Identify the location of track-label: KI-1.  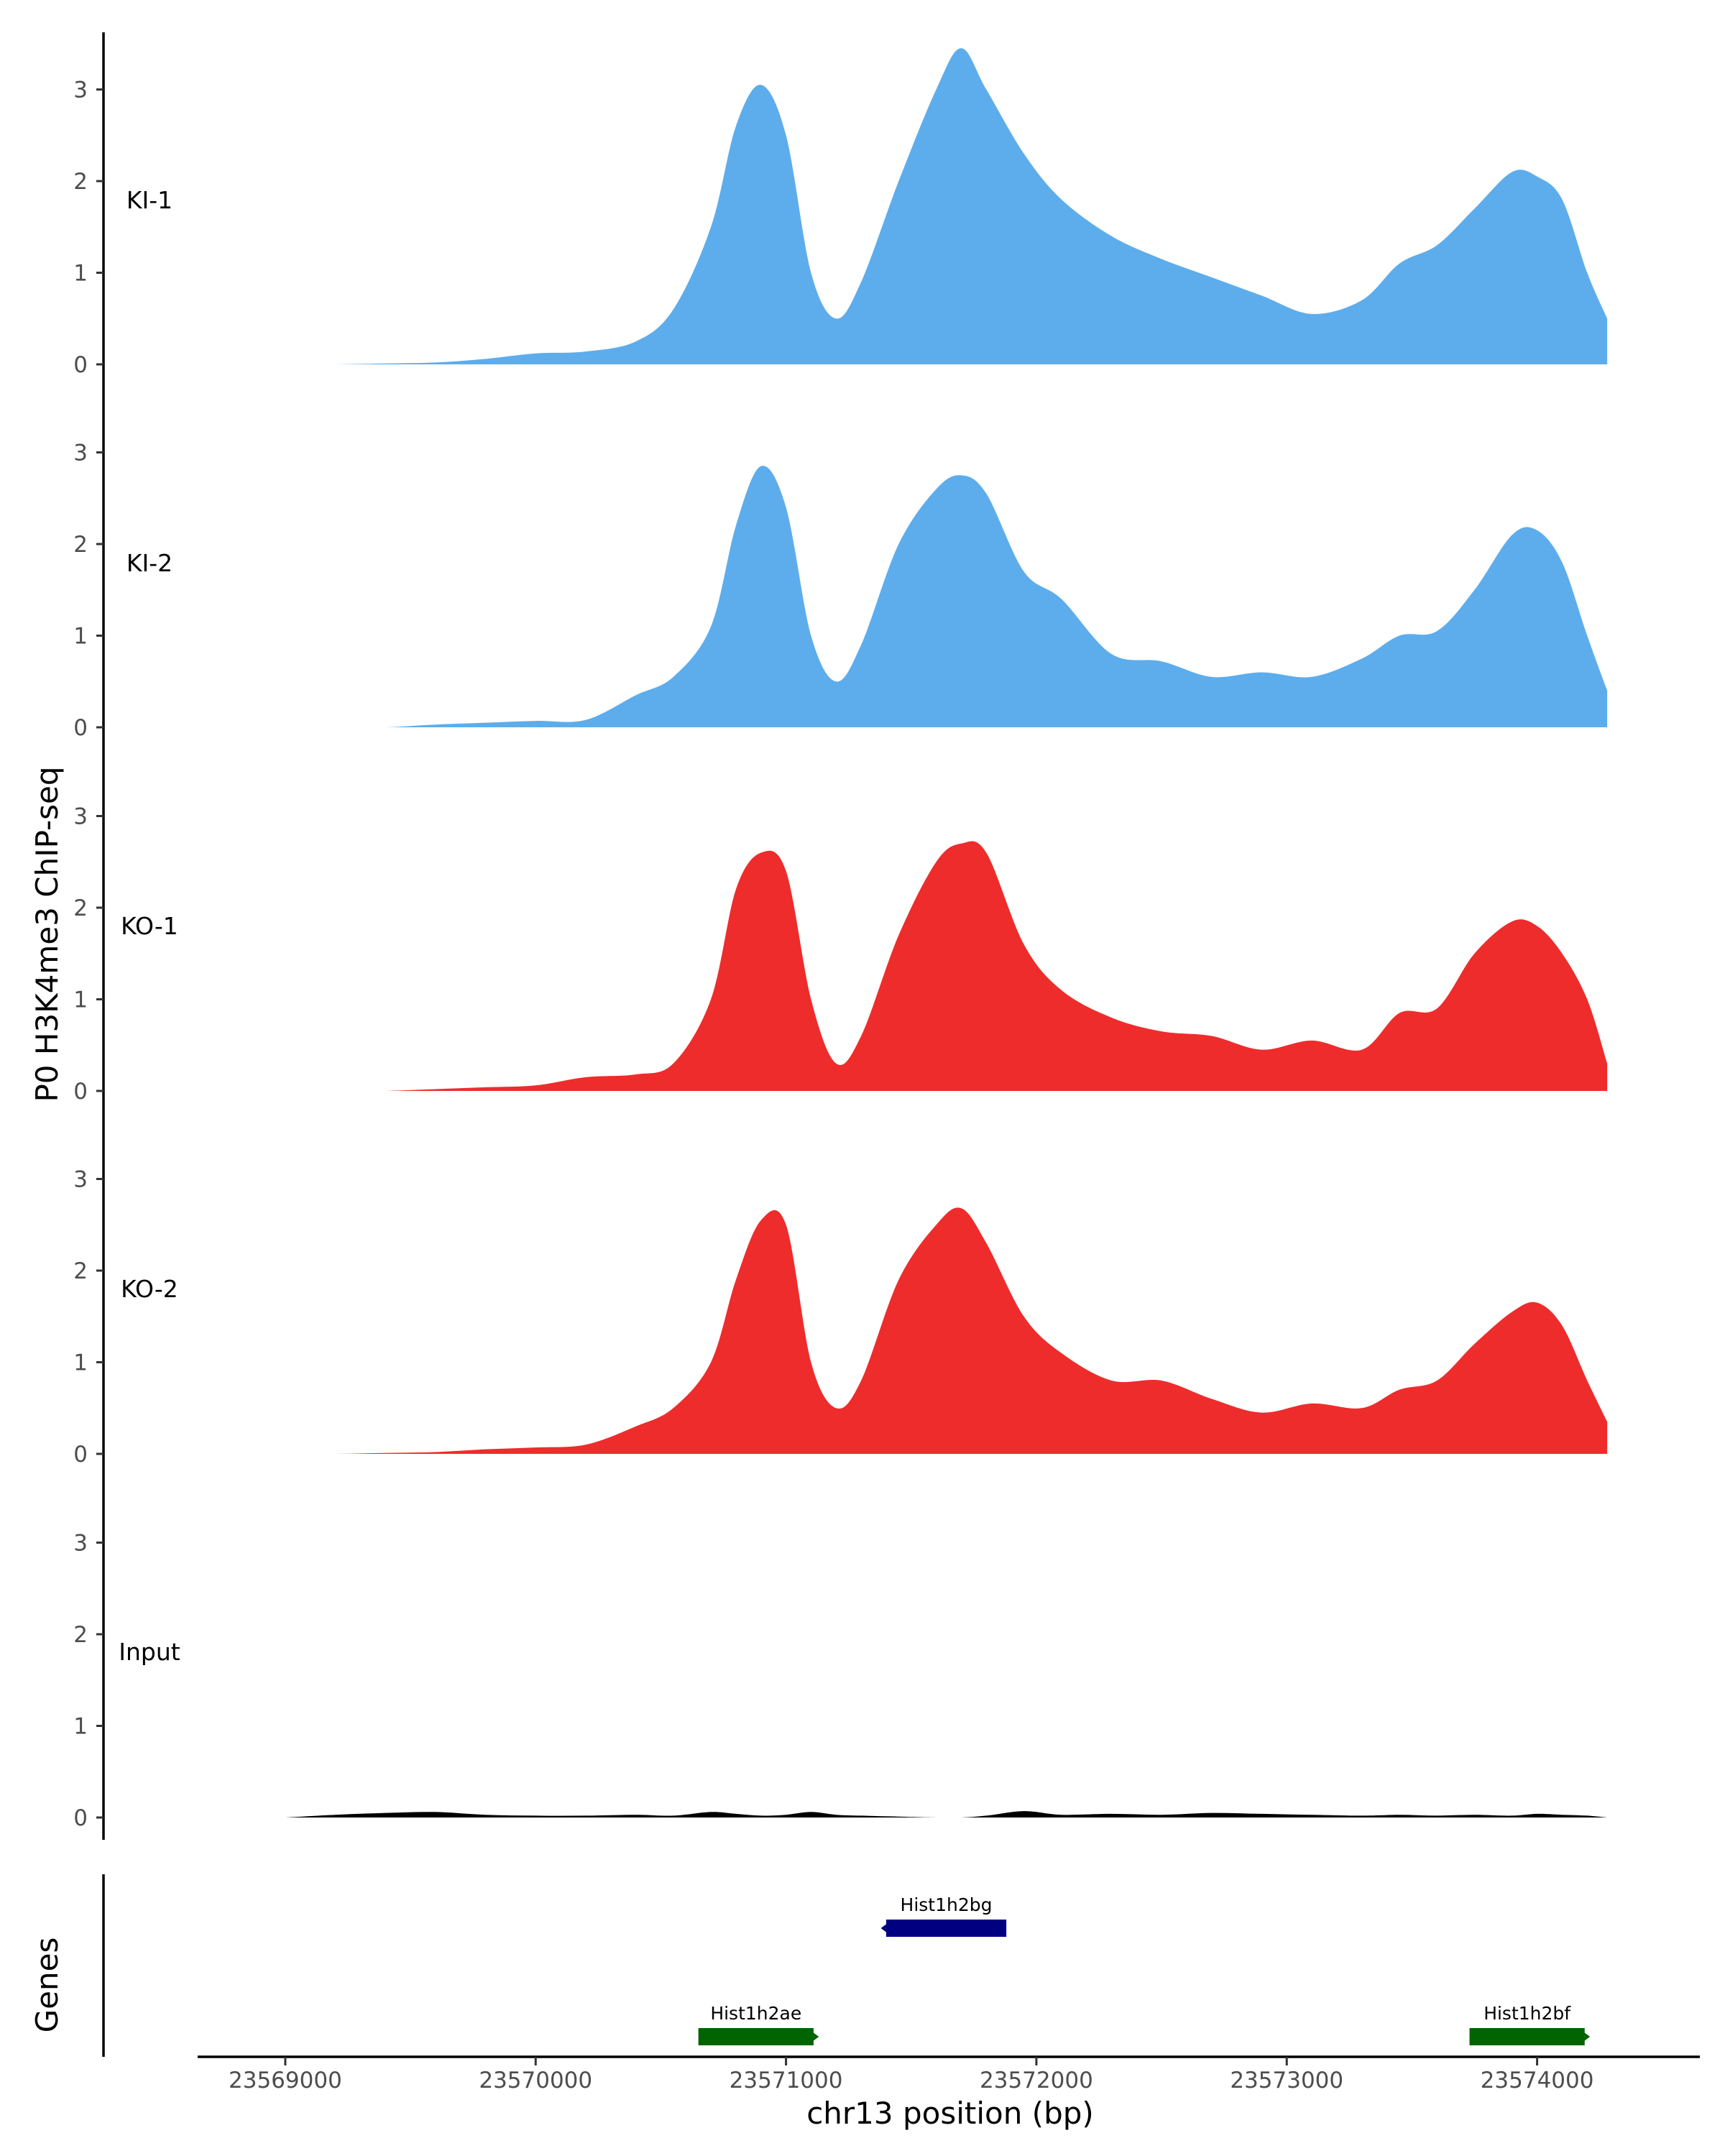
(149, 200).